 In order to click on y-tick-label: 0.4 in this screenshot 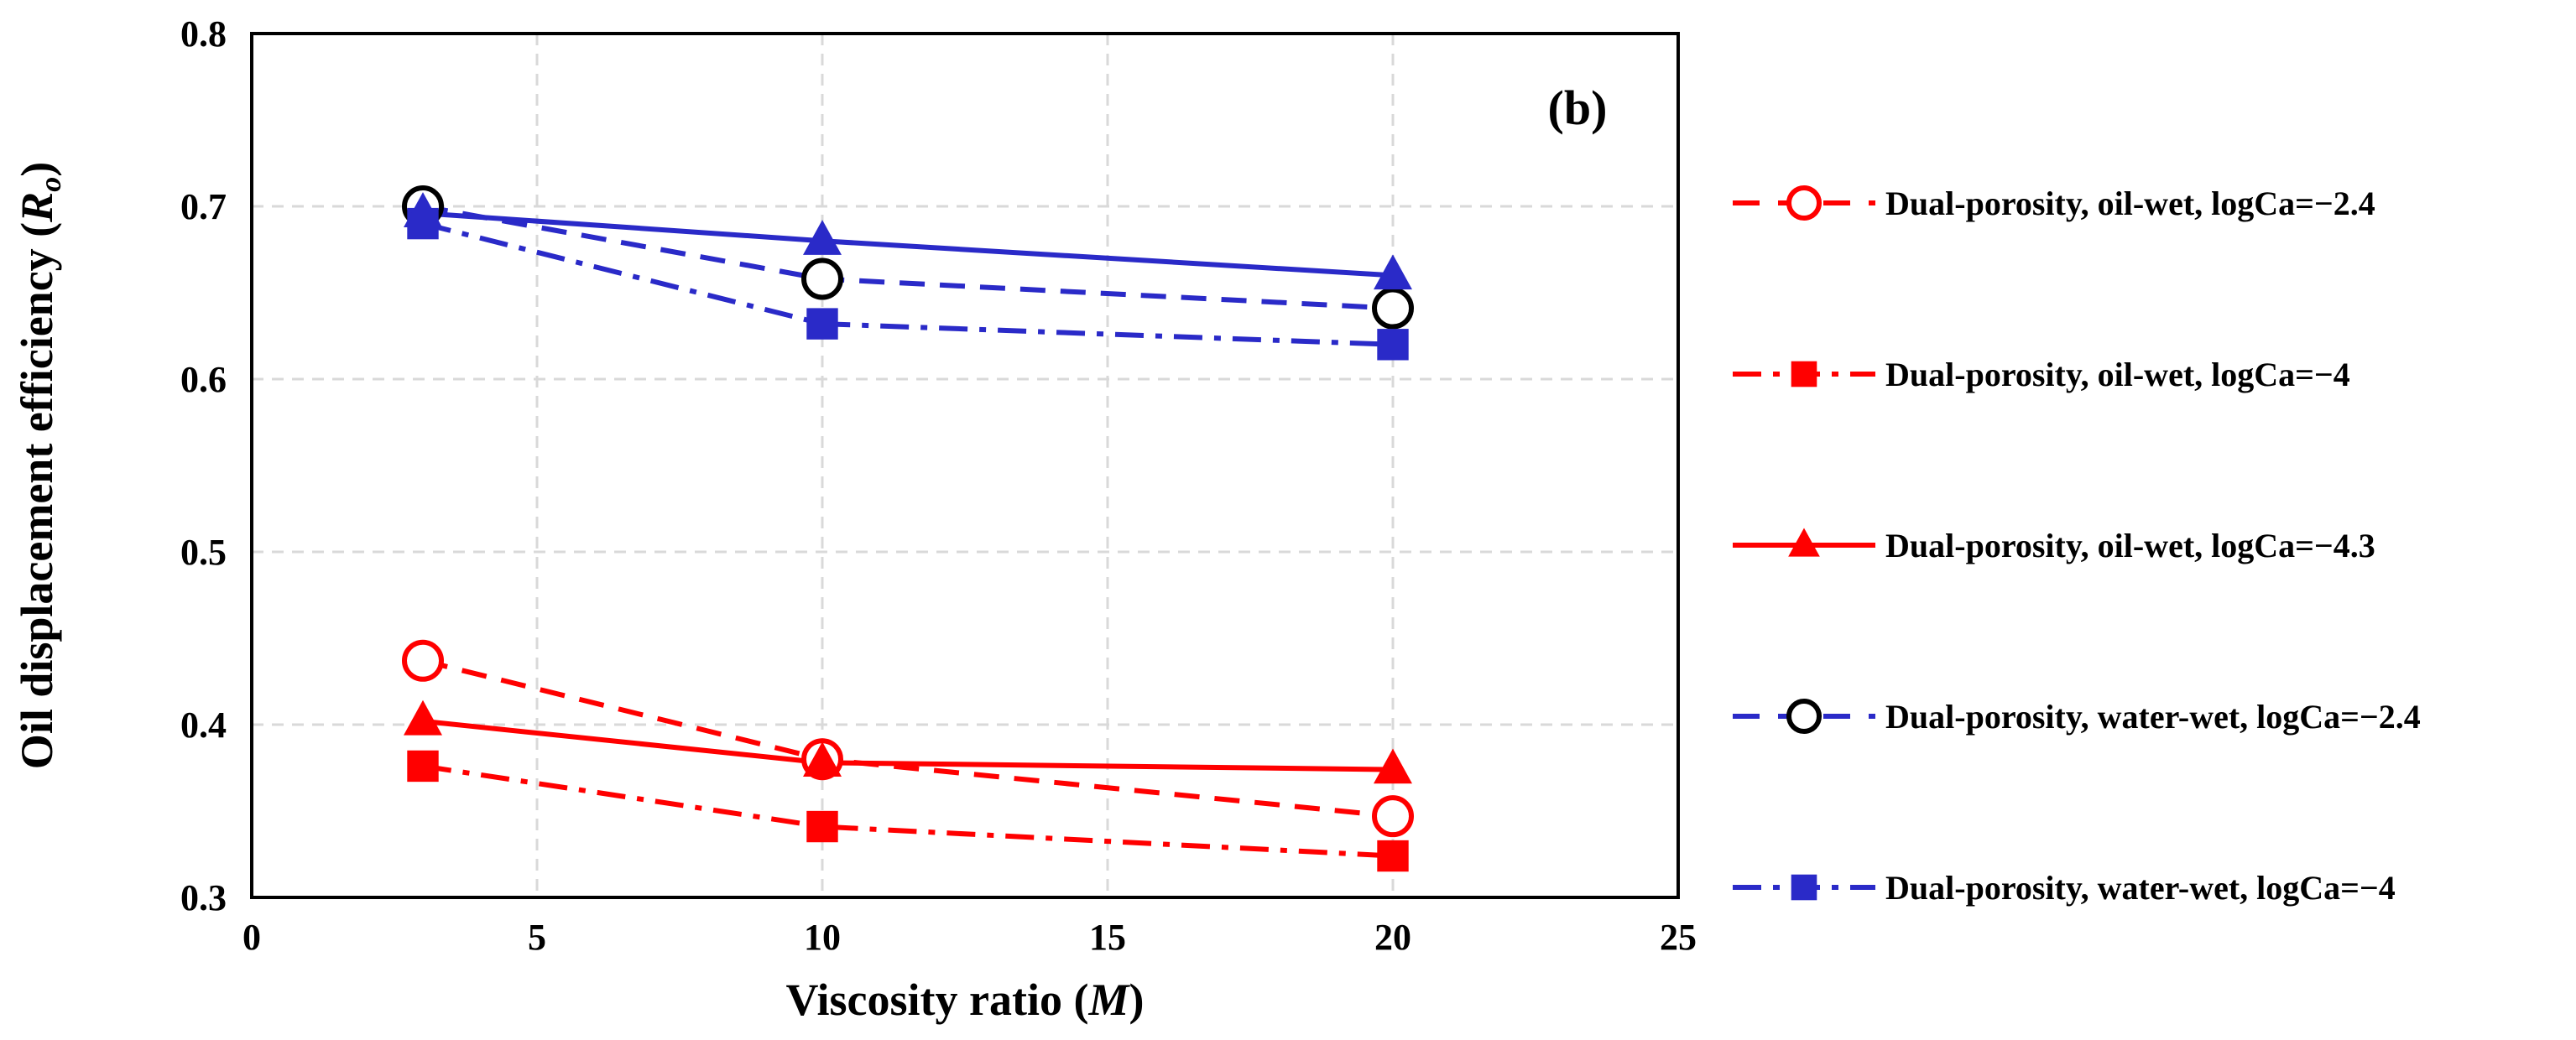, I will do `click(203, 725)`.